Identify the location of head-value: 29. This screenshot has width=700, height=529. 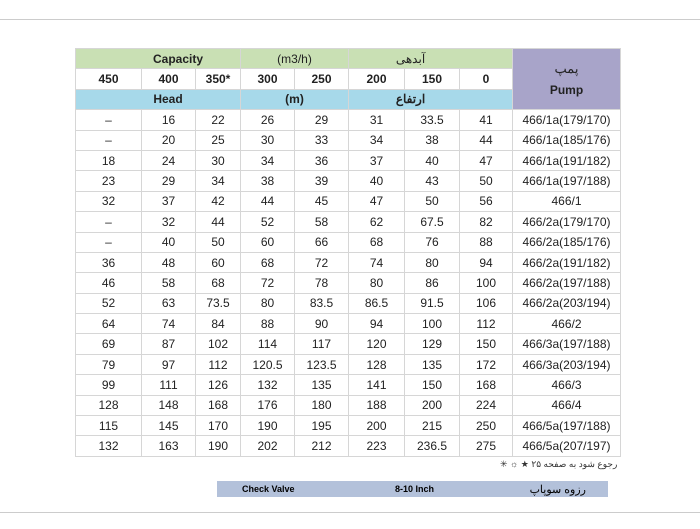
(321, 120).